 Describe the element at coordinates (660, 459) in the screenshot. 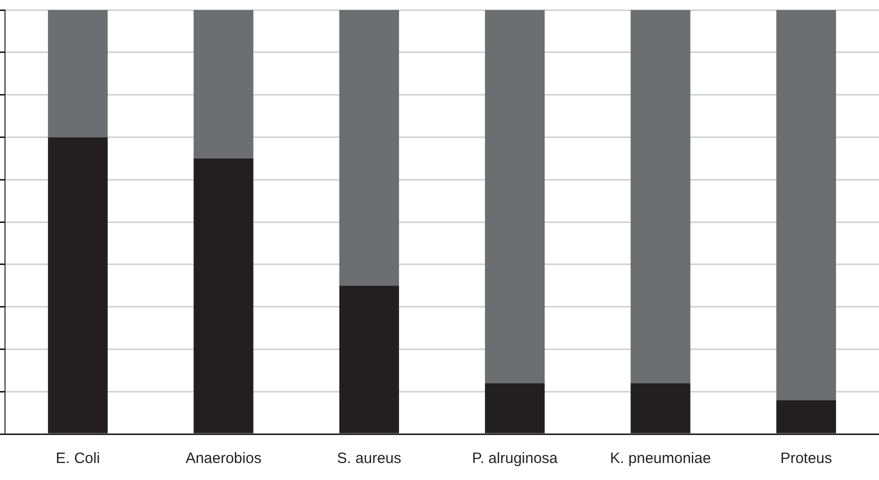

I see `x-tick-label: K. pneumoniae` at that location.